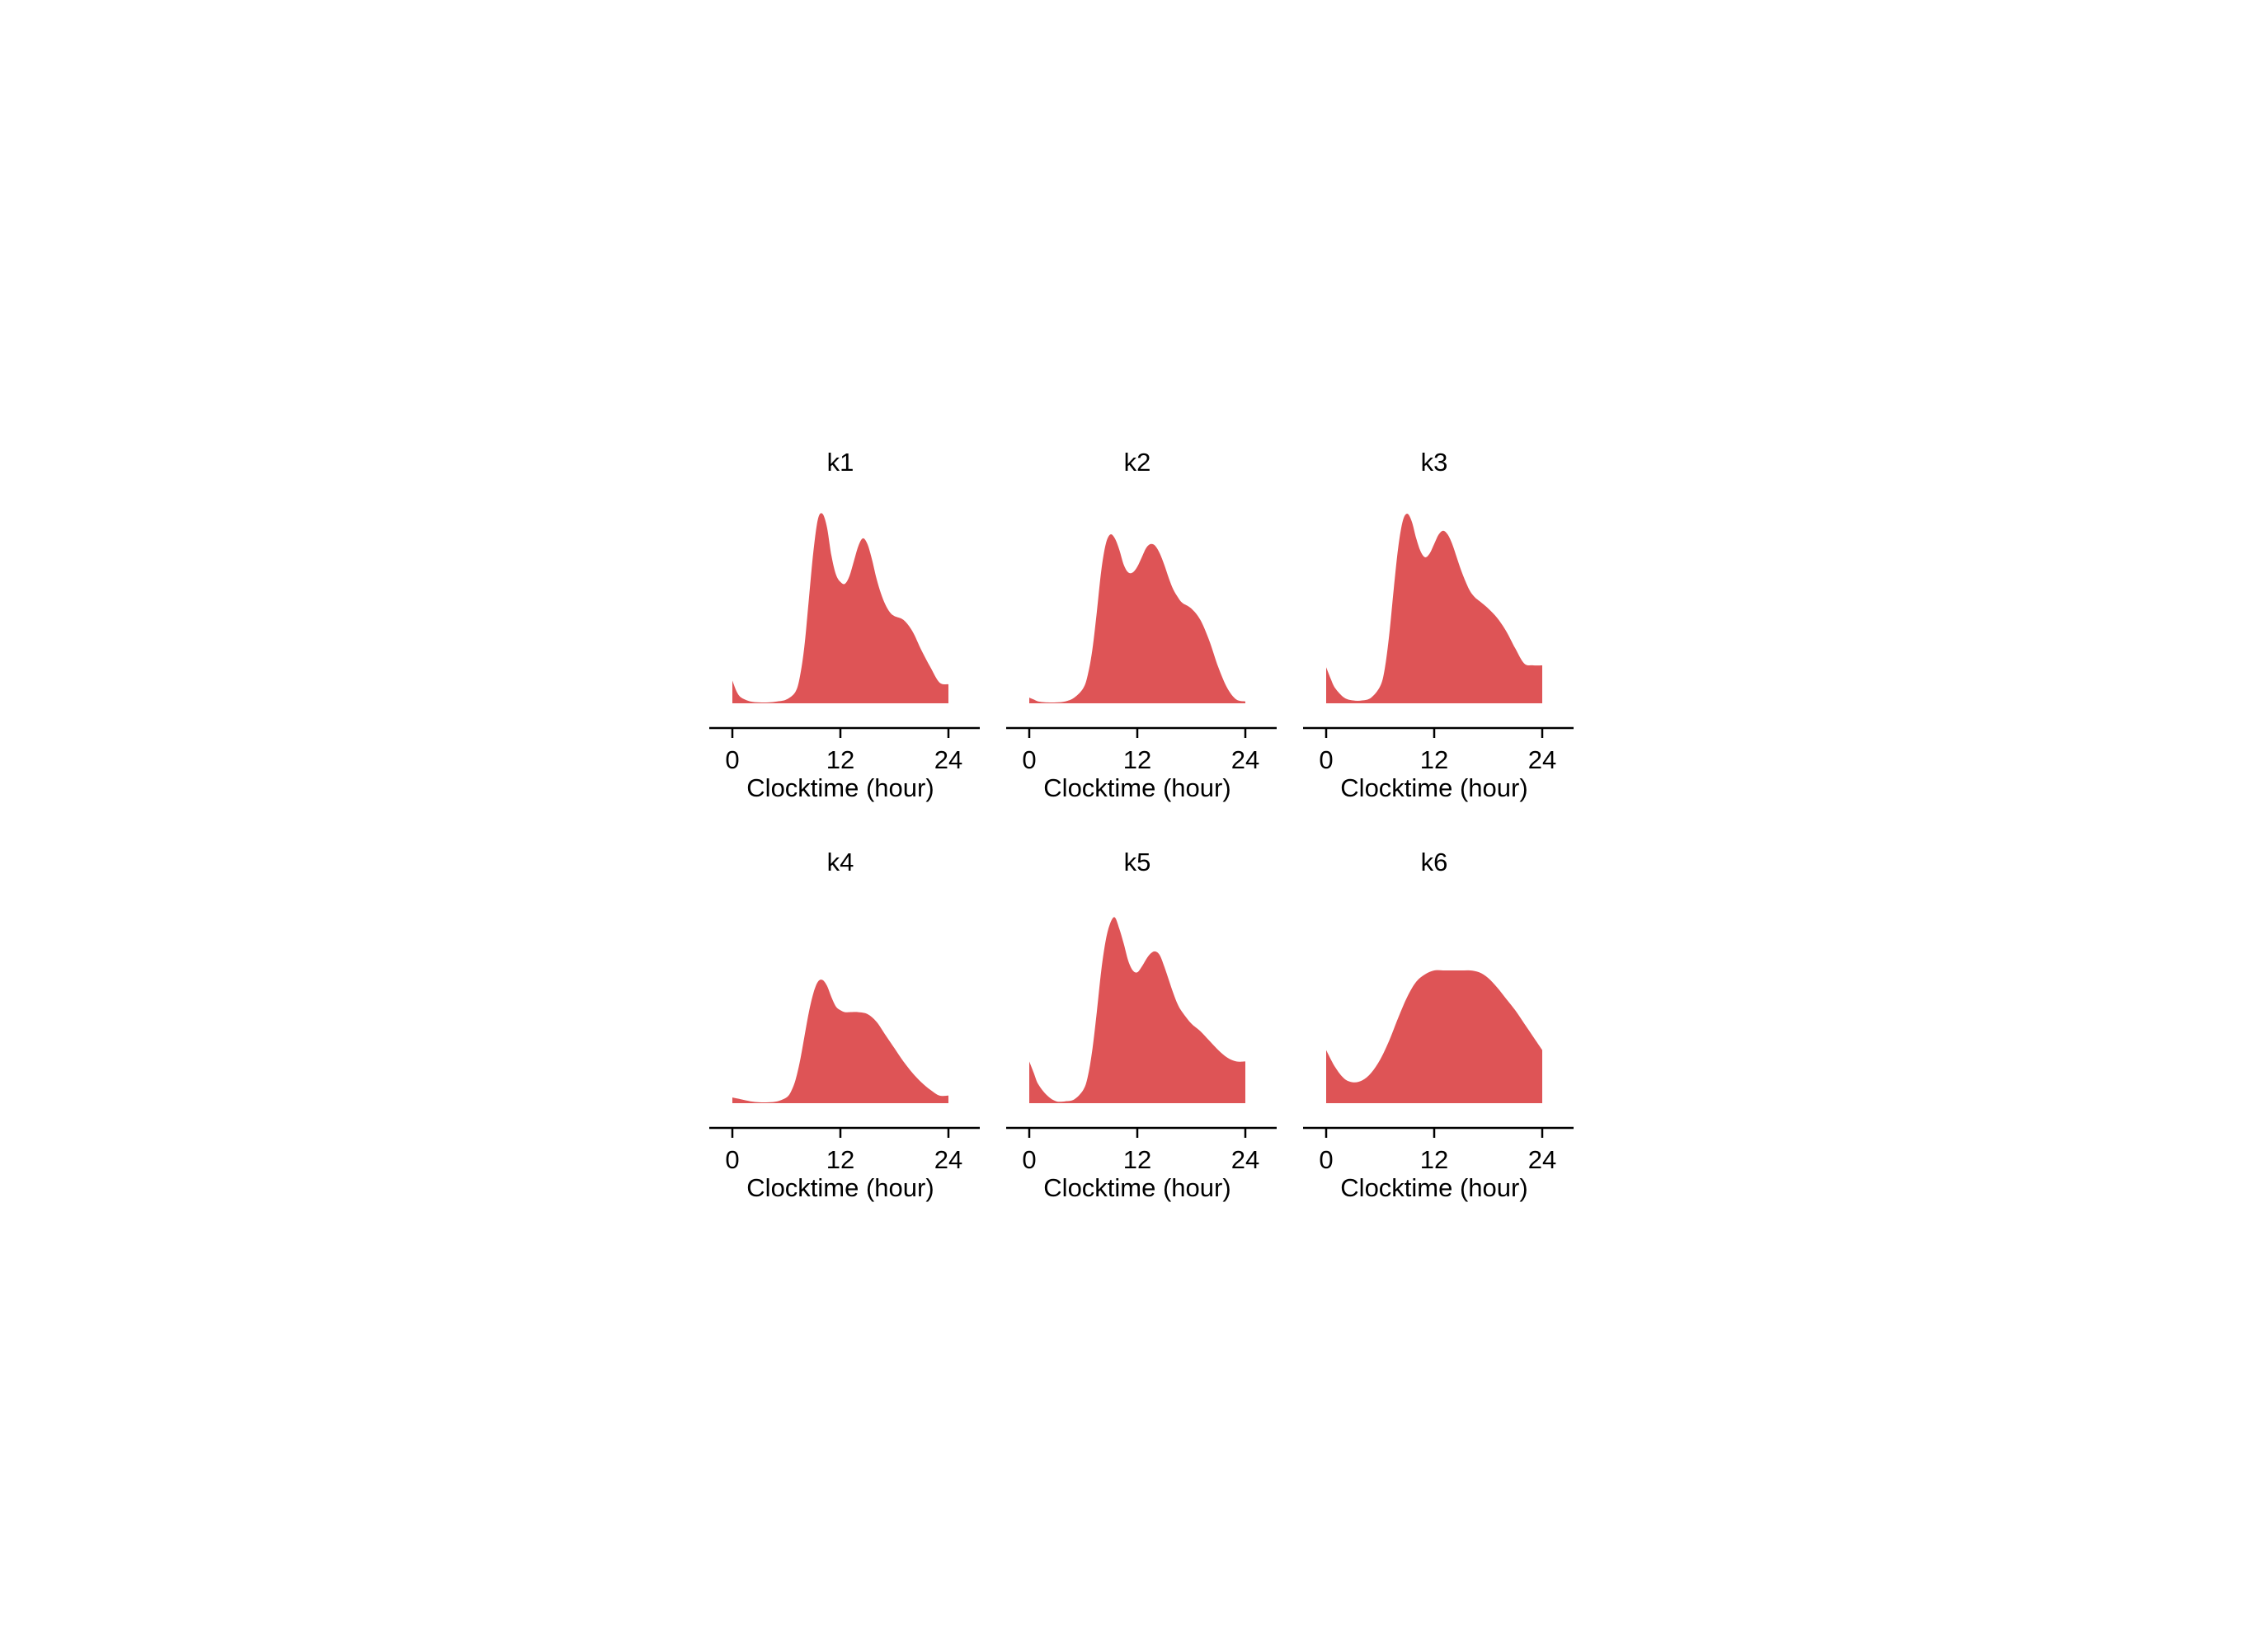 This screenshot has height=1649, width=2268. What do you see at coordinates (1137, 862) in the screenshot?
I see `panel-title: k5` at bounding box center [1137, 862].